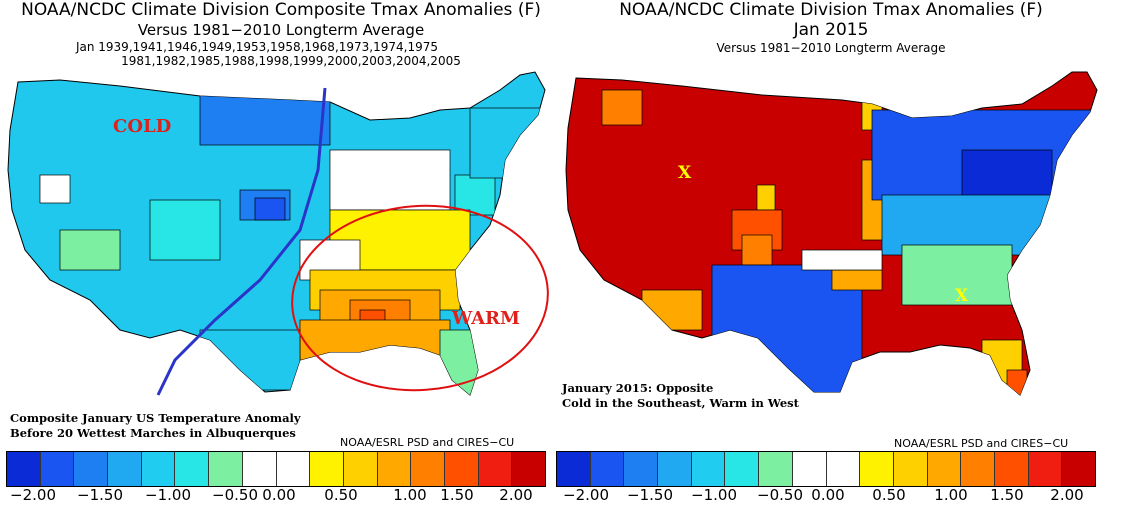  What do you see at coordinates (780, 495) in the screenshot?
I see `jan2015-tick: −0.50` at bounding box center [780, 495].